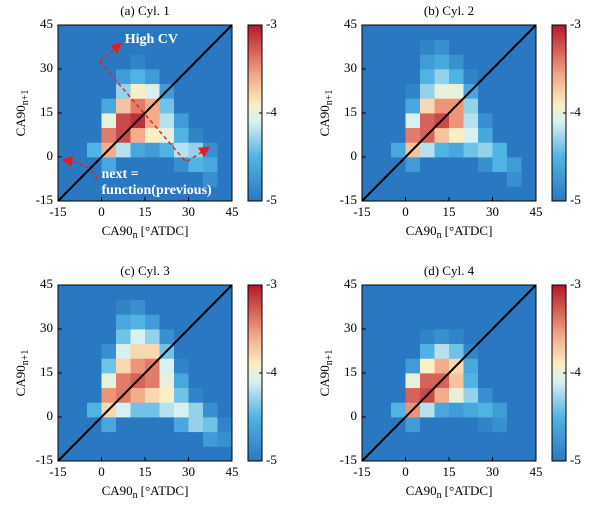 This screenshot has height=506, width=598. I want to click on x-tick-label: 0, so click(405, 471).